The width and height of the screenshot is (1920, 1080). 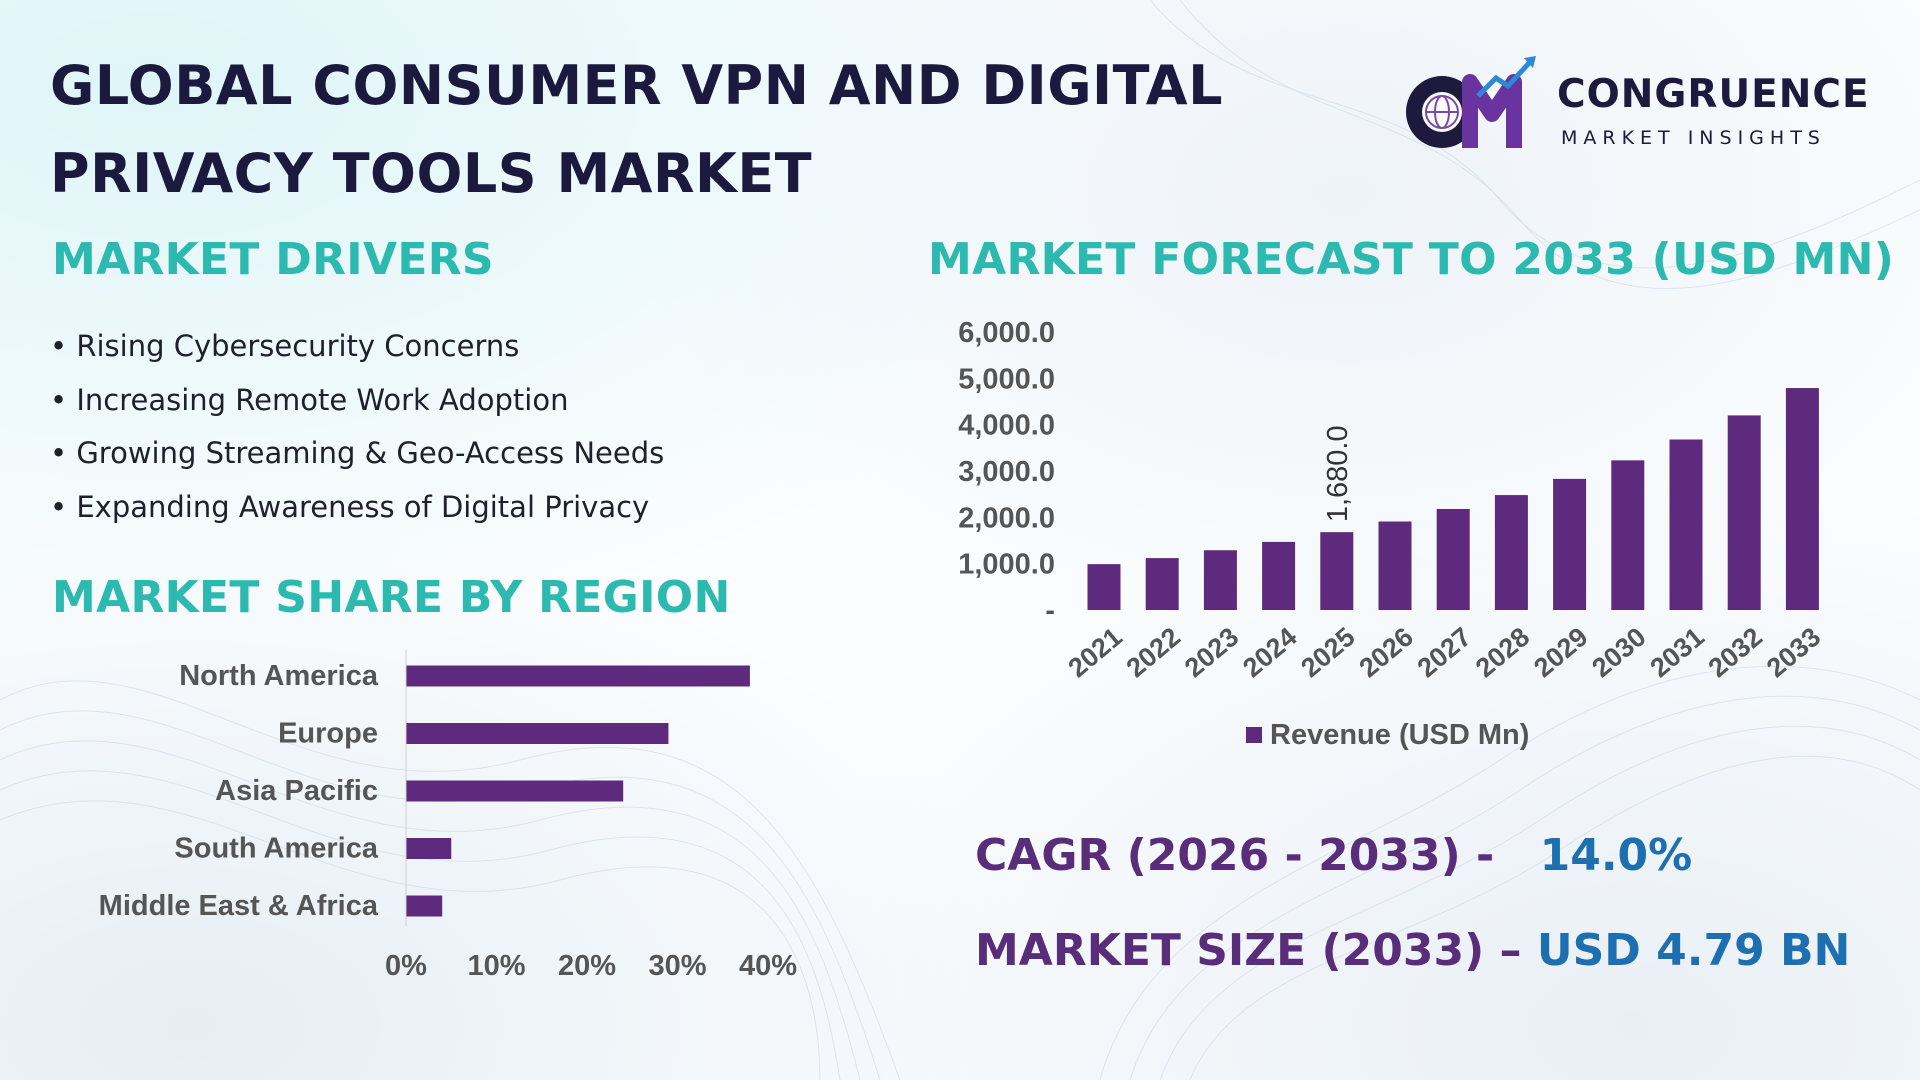 I want to click on forecast-y-tick: 1,000.0, so click(x=1006, y=565).